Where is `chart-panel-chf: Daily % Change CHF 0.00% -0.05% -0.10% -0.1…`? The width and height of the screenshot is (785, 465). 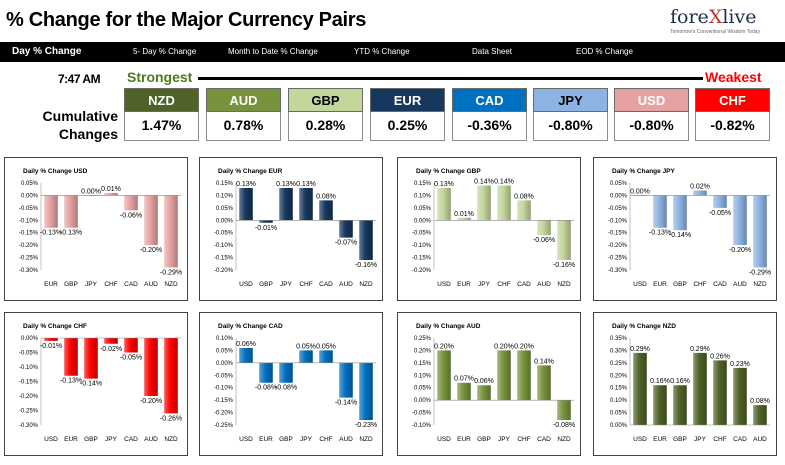
chart-panel-chf: Daily % Change CHF 0.00% -0.05% -0.10% -0.1… is located at coordinates (96, 384).